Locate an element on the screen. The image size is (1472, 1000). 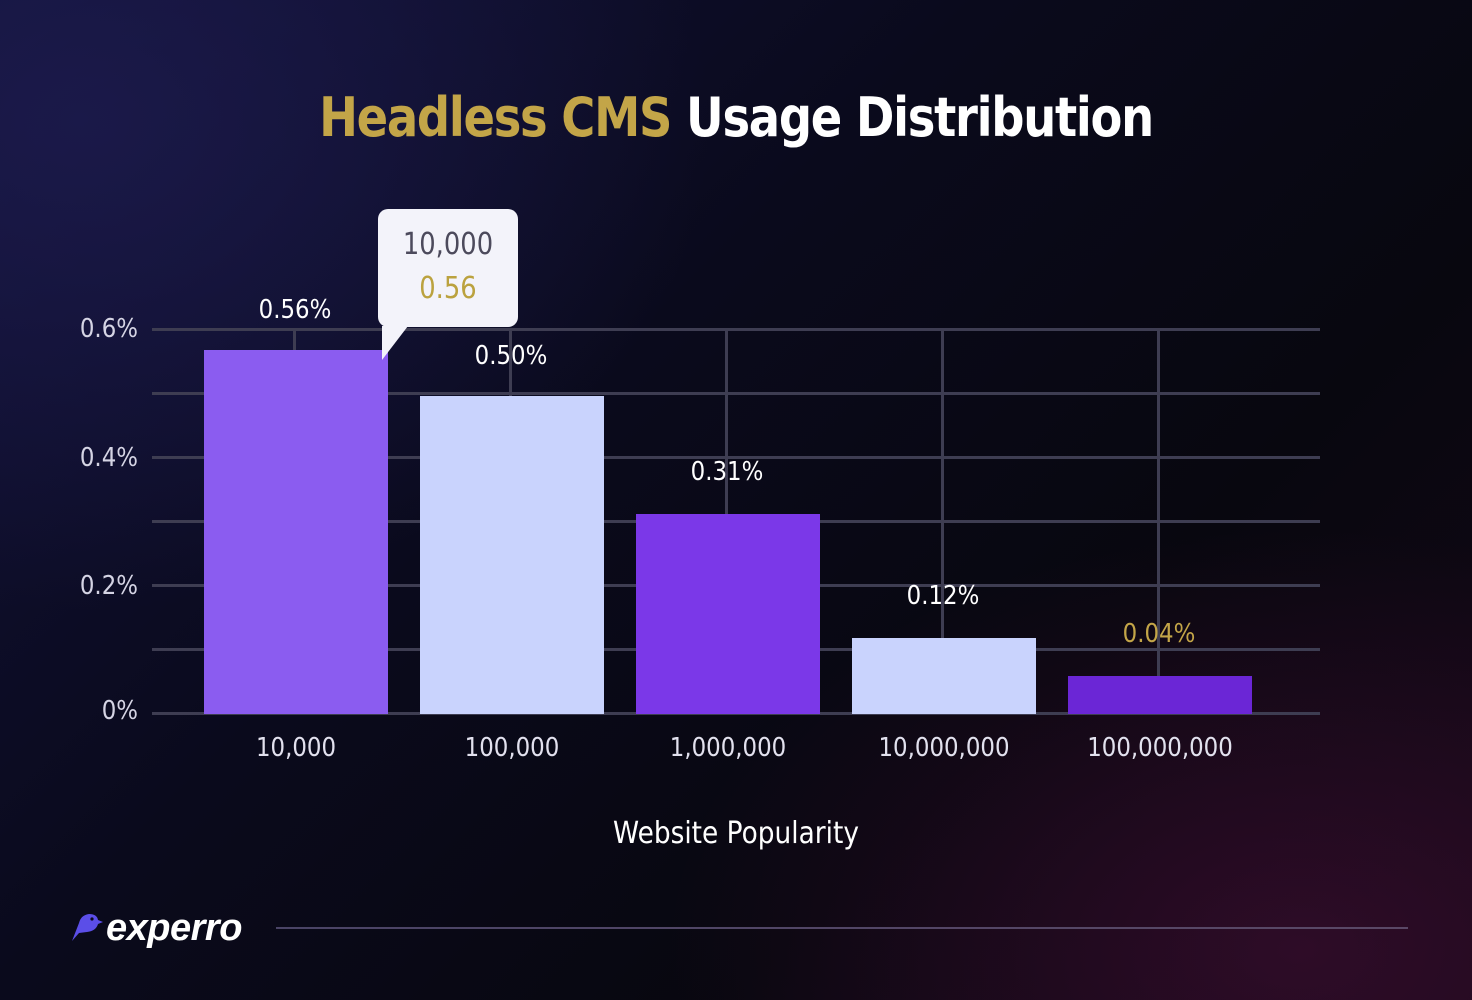
chart-title-accent: Headless CMS is located at coordinates (495, 117).